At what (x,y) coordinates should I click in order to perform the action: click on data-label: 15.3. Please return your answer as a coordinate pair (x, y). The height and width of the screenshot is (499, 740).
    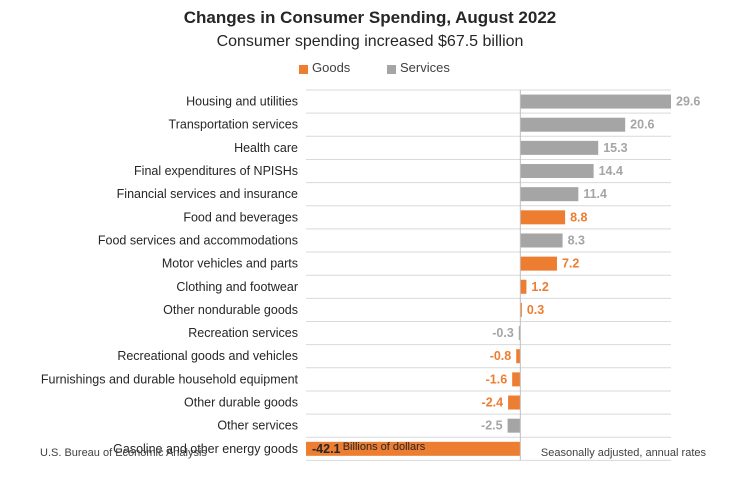
    Looking at the image, I should click on (615, 148).